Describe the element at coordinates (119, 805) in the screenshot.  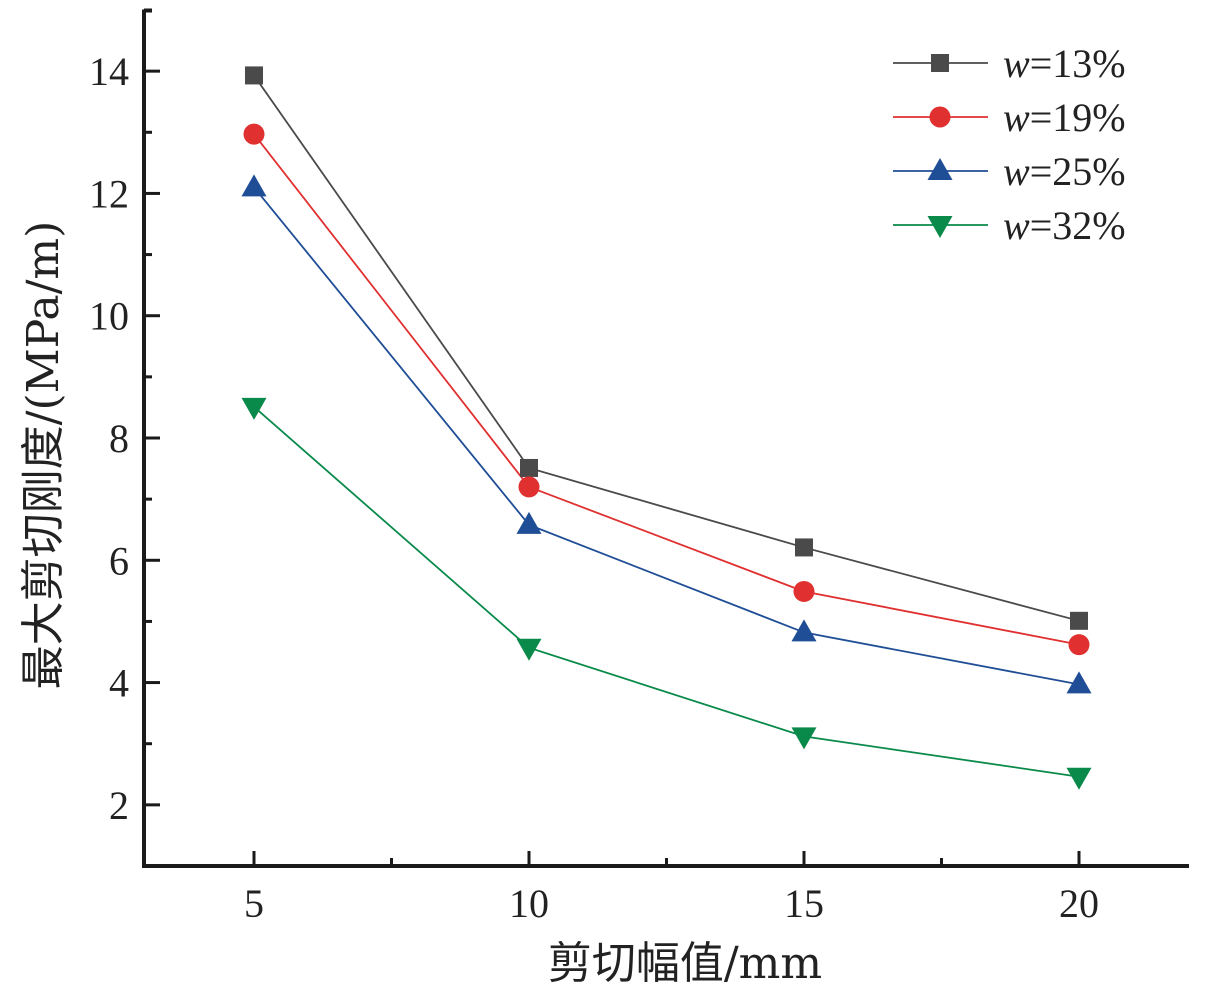
I see `y-tick-label: 2` at that location.